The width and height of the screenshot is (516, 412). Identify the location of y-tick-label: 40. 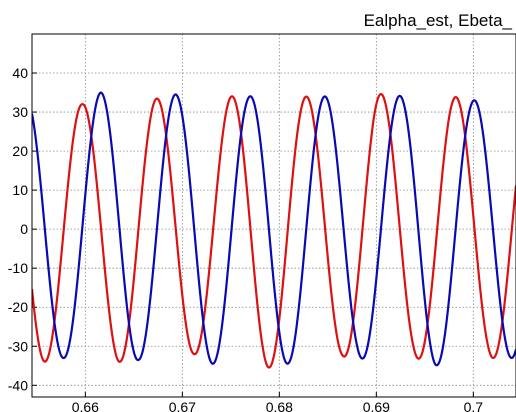
(20, 73).